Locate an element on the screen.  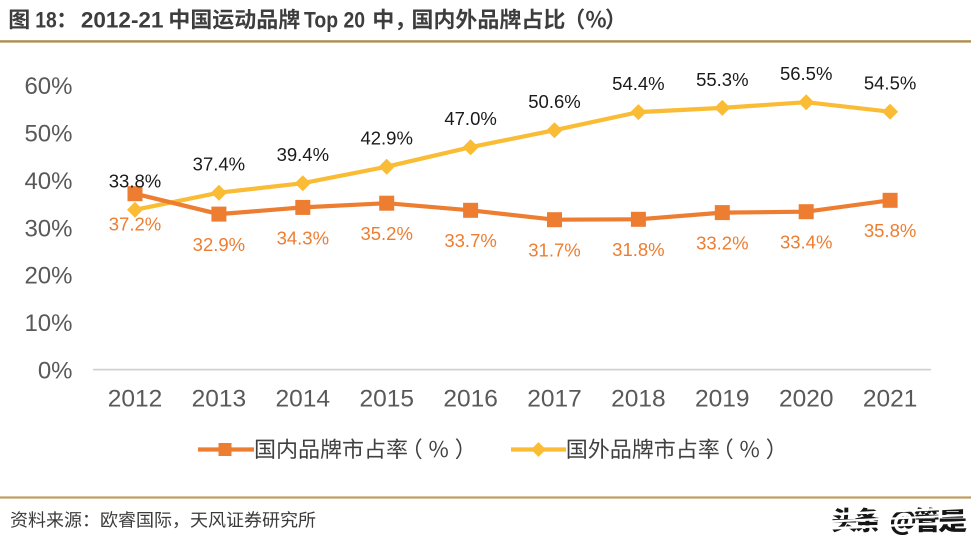
svg-text: 2017 is located at coordinates (554, 399).